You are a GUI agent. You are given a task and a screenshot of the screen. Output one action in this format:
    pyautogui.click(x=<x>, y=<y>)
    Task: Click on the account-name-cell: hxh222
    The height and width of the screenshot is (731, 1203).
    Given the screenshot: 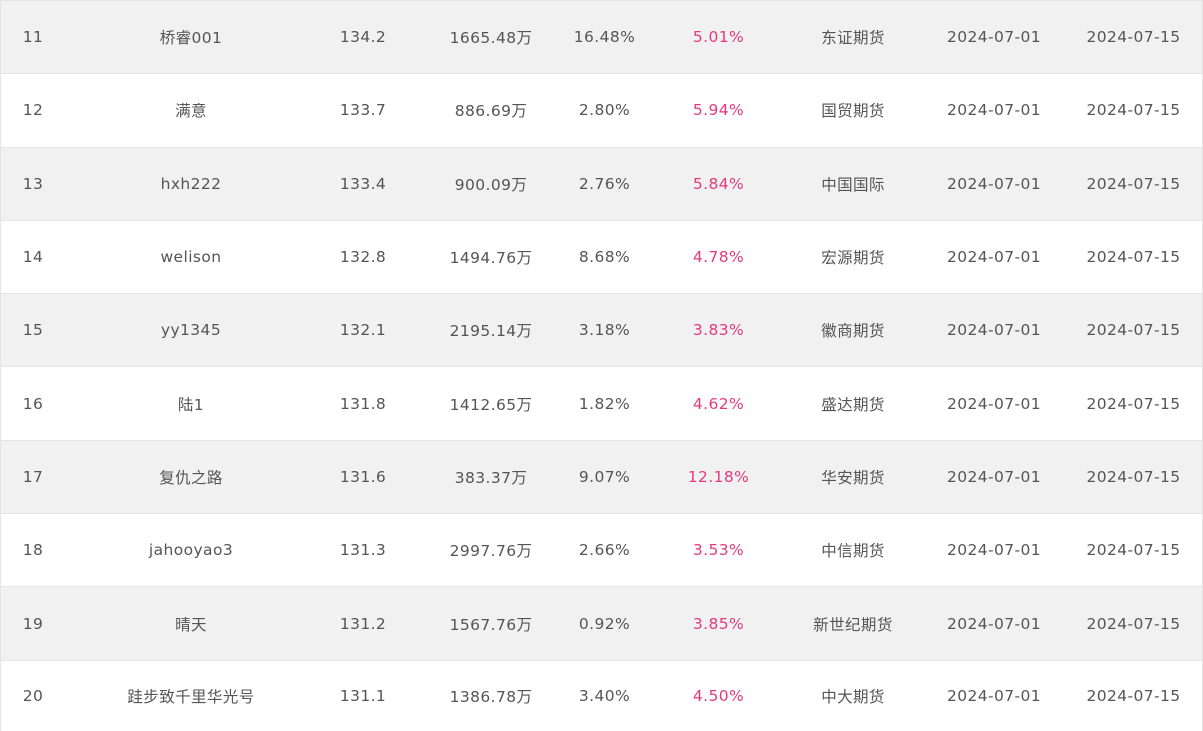 What is the action you would take?
    pyautogui.click(x=191, y=184)
    